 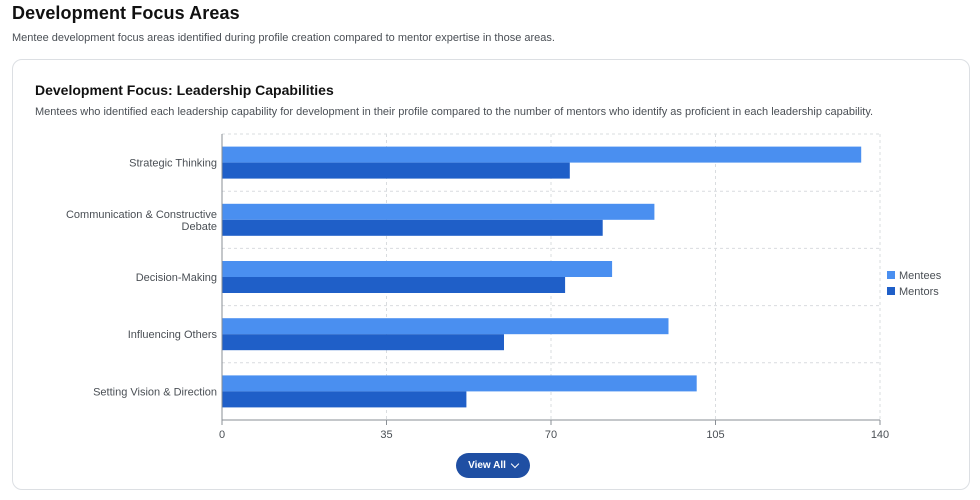 What do you see at coordinates (891, 291) in the screenshot?
I see `legend-swatch-mentors` at bounding box center [891, 291].